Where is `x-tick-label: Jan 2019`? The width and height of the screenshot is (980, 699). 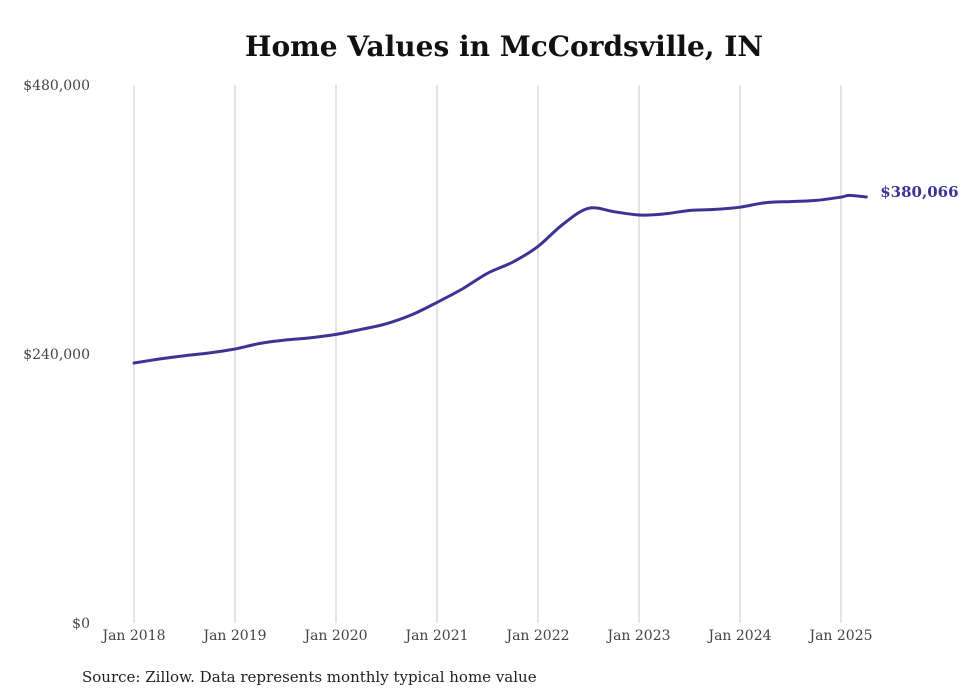
x-tick-label: Jan 2019 is located at coordinates (233, 636).